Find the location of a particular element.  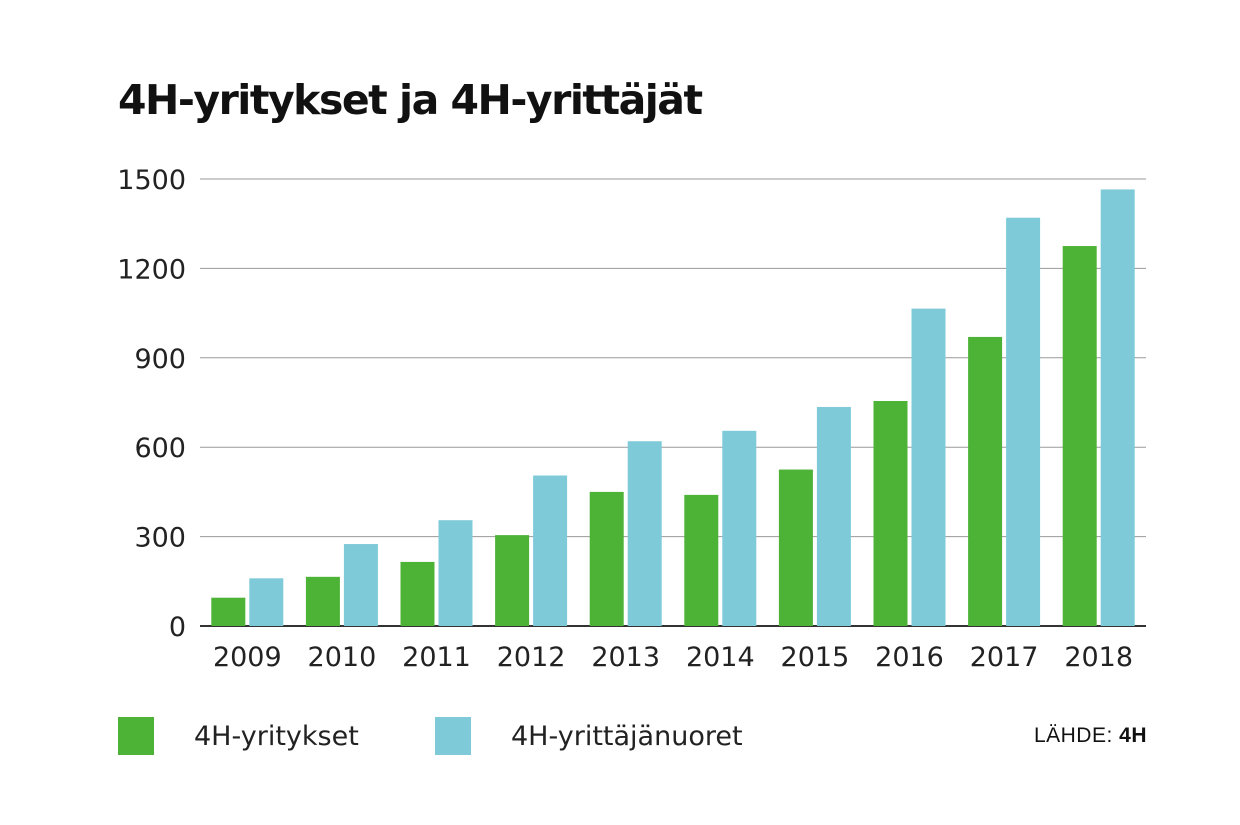

source-label: LÄHDE: is located at coordinates (1073, 735).